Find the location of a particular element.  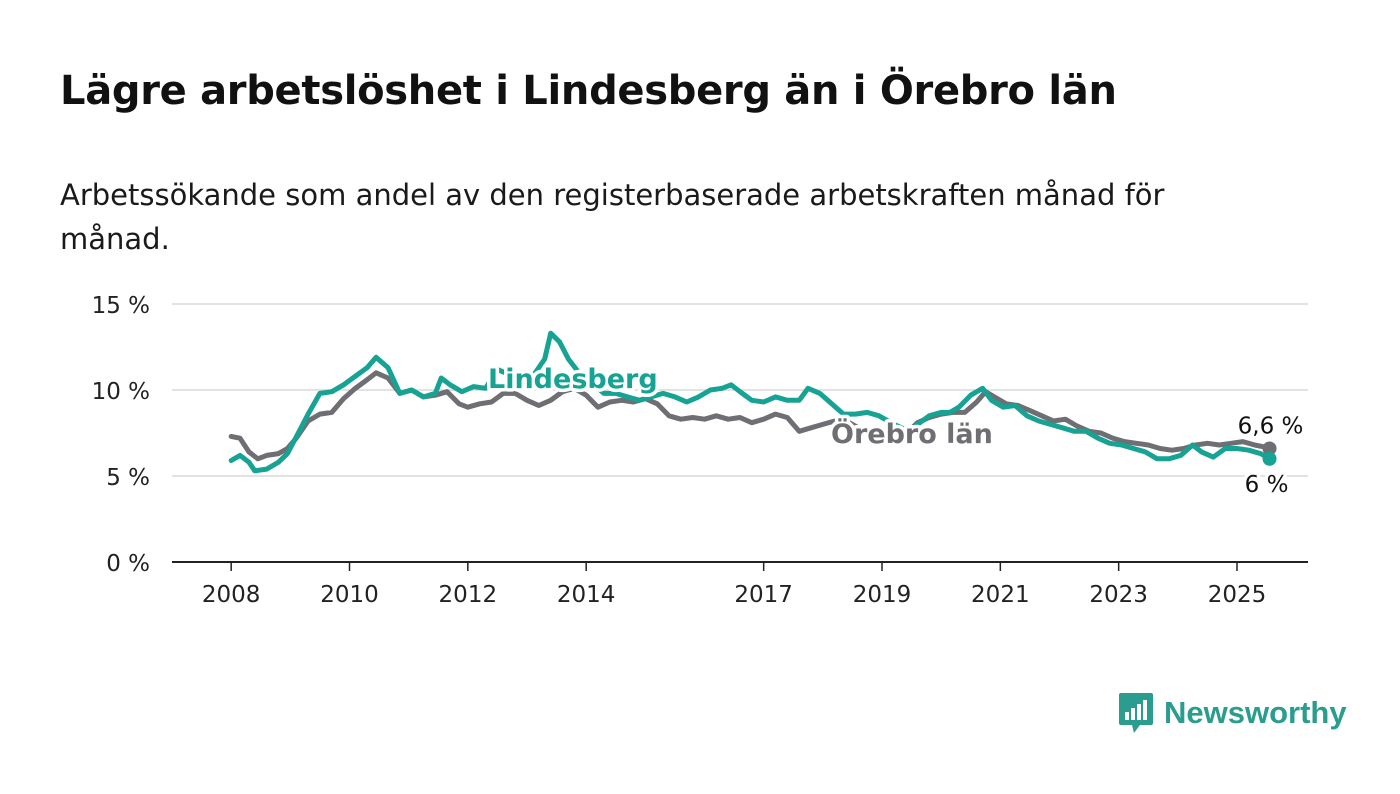

x-tick-label: 2019 is located at coordinates (882, 595).